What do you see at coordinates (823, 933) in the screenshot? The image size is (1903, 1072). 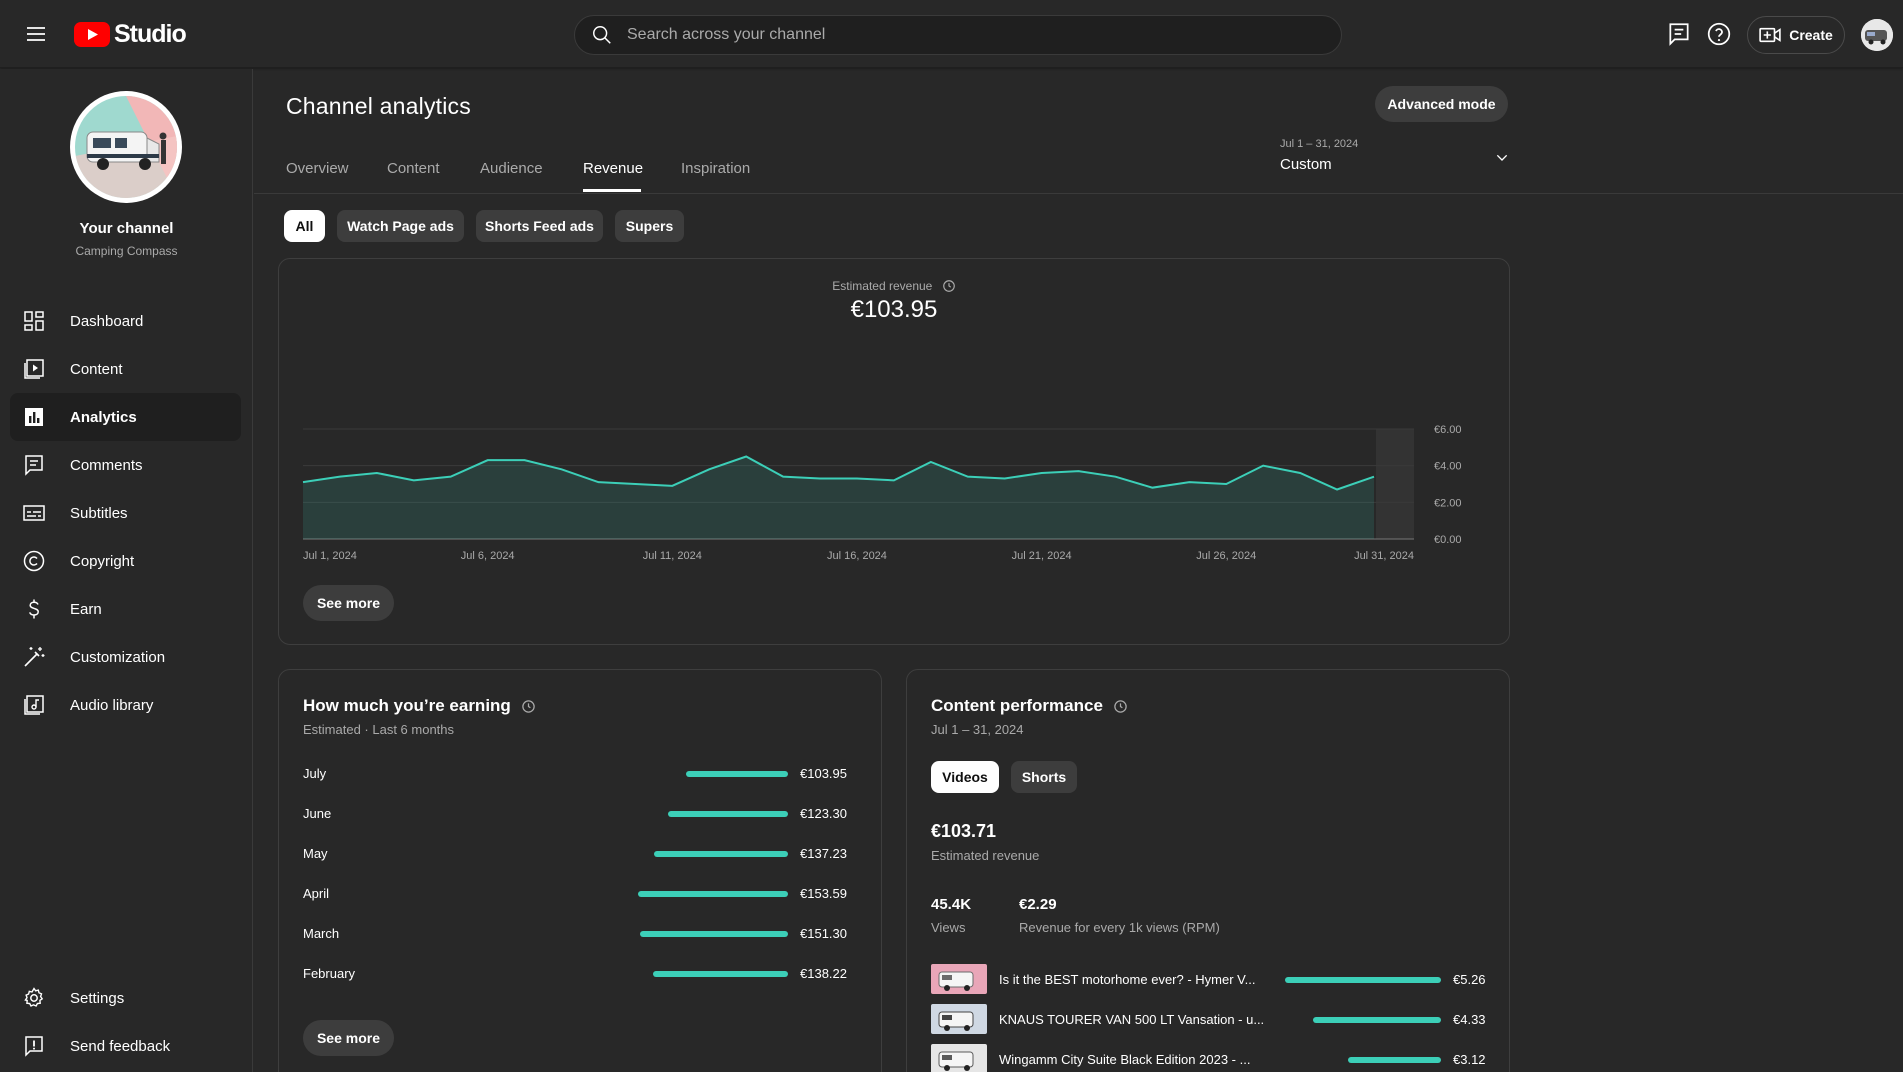 I see `earning-value: €151.30` at bounding box center [823, 933].